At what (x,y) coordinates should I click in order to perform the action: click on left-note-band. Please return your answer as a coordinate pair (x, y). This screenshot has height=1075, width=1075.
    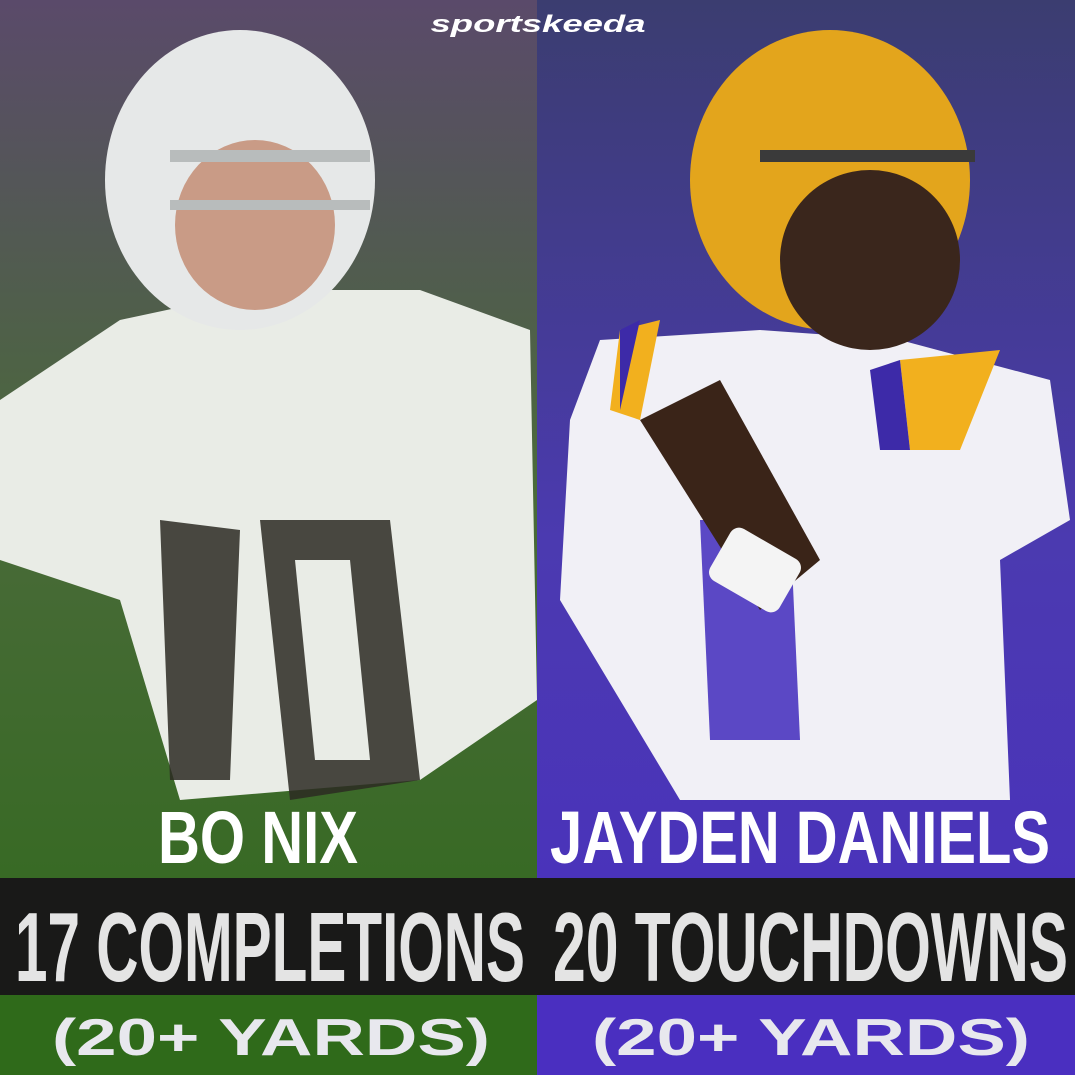
    Looking at the image, I should click on (268, 1035).